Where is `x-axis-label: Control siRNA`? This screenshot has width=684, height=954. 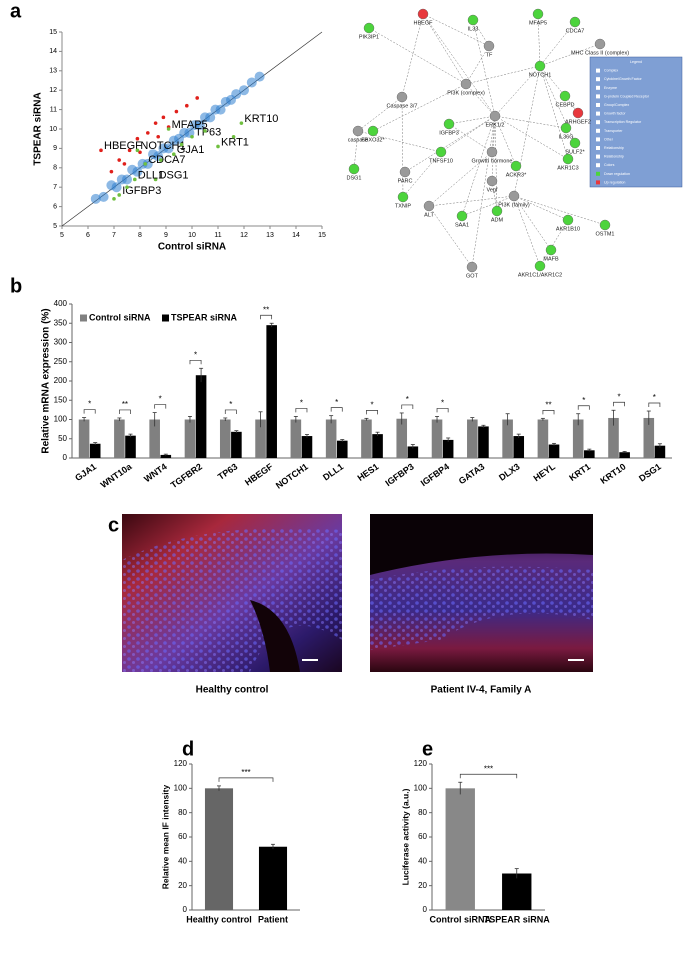
x-axis-label: Control siRNA is located at coordinates (192, 247).